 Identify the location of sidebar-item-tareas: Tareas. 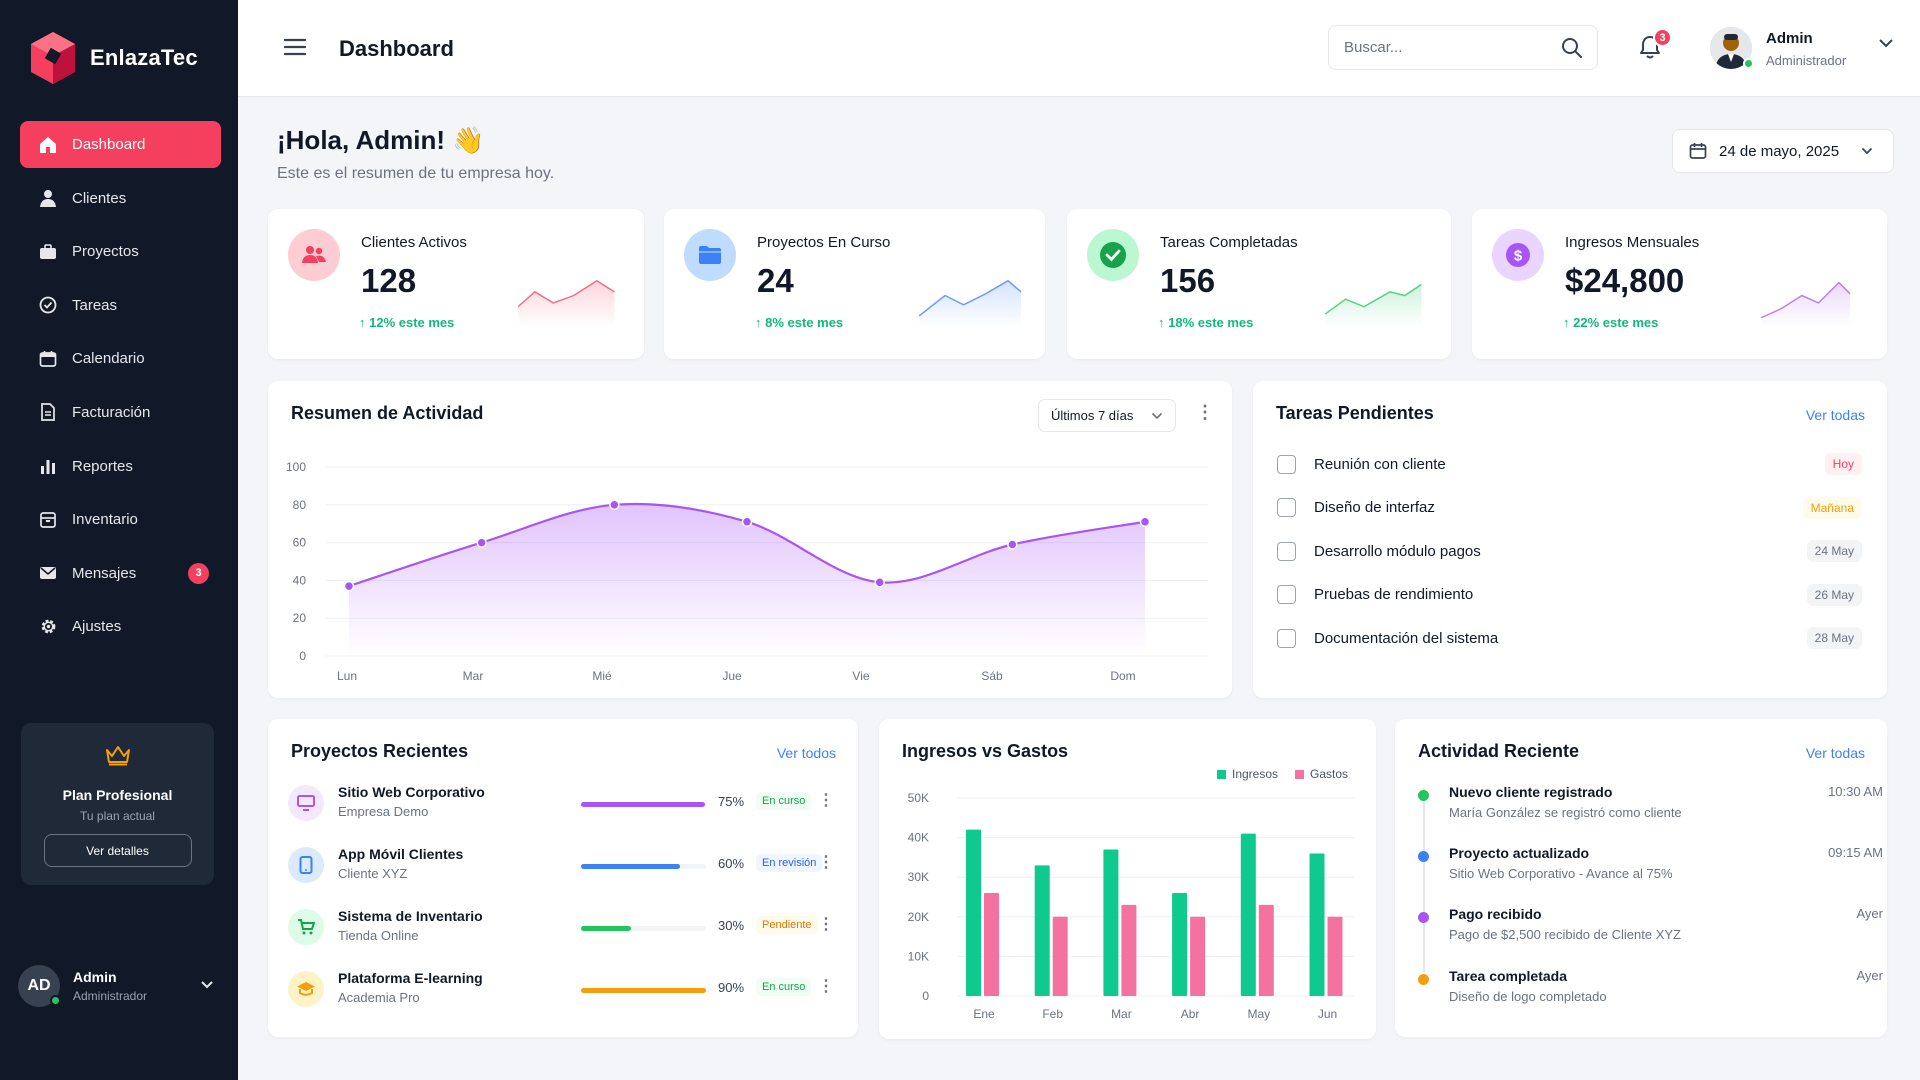
(120, 305).